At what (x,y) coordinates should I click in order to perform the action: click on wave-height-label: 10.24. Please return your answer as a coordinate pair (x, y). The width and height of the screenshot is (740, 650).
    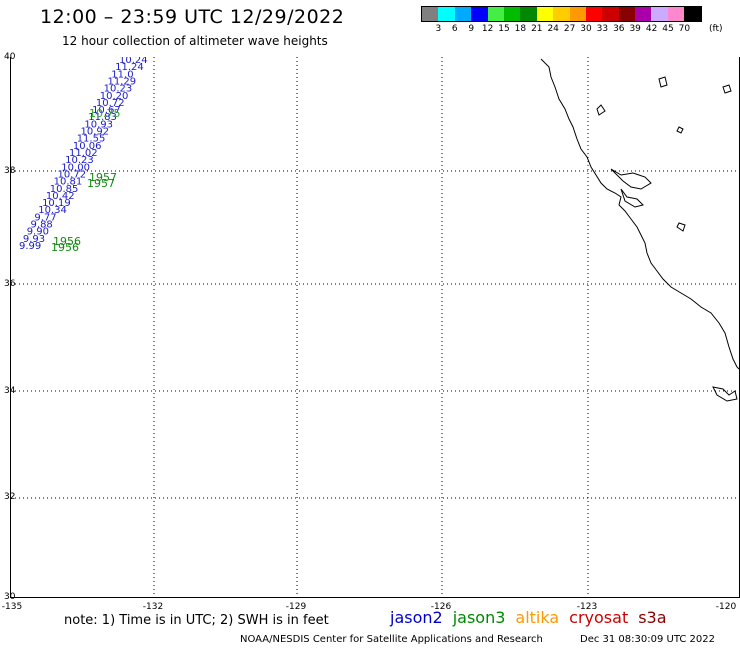
    Looking at the image, I should click on (133, 61).